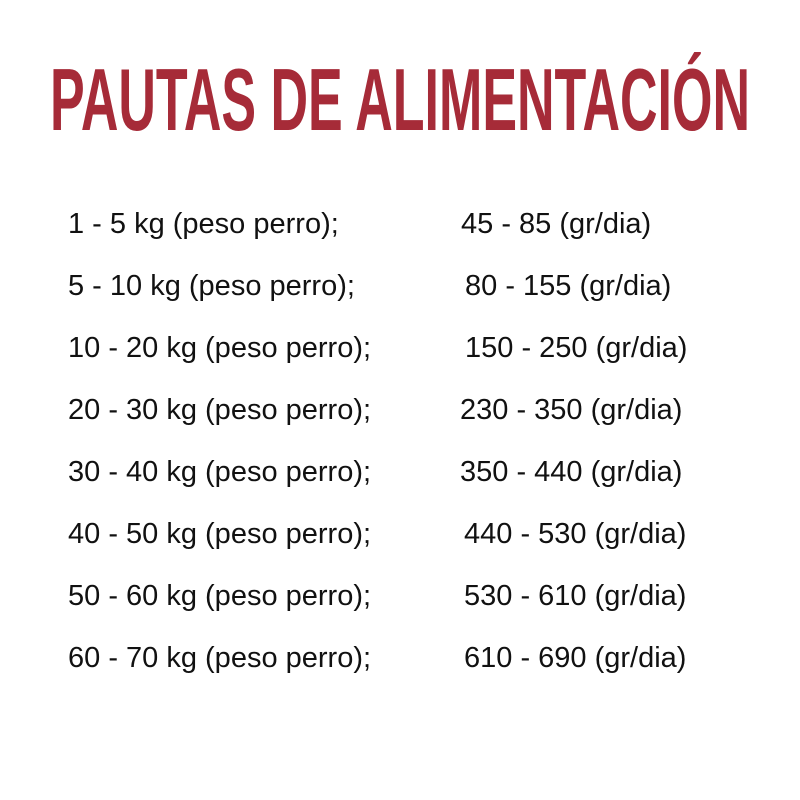 This screenshot has height=800, width=800. Describe the element at coordinates (576, 348) in the screenshot. I see `food-amount: 150 - 250 (gr/dia)` at that location.